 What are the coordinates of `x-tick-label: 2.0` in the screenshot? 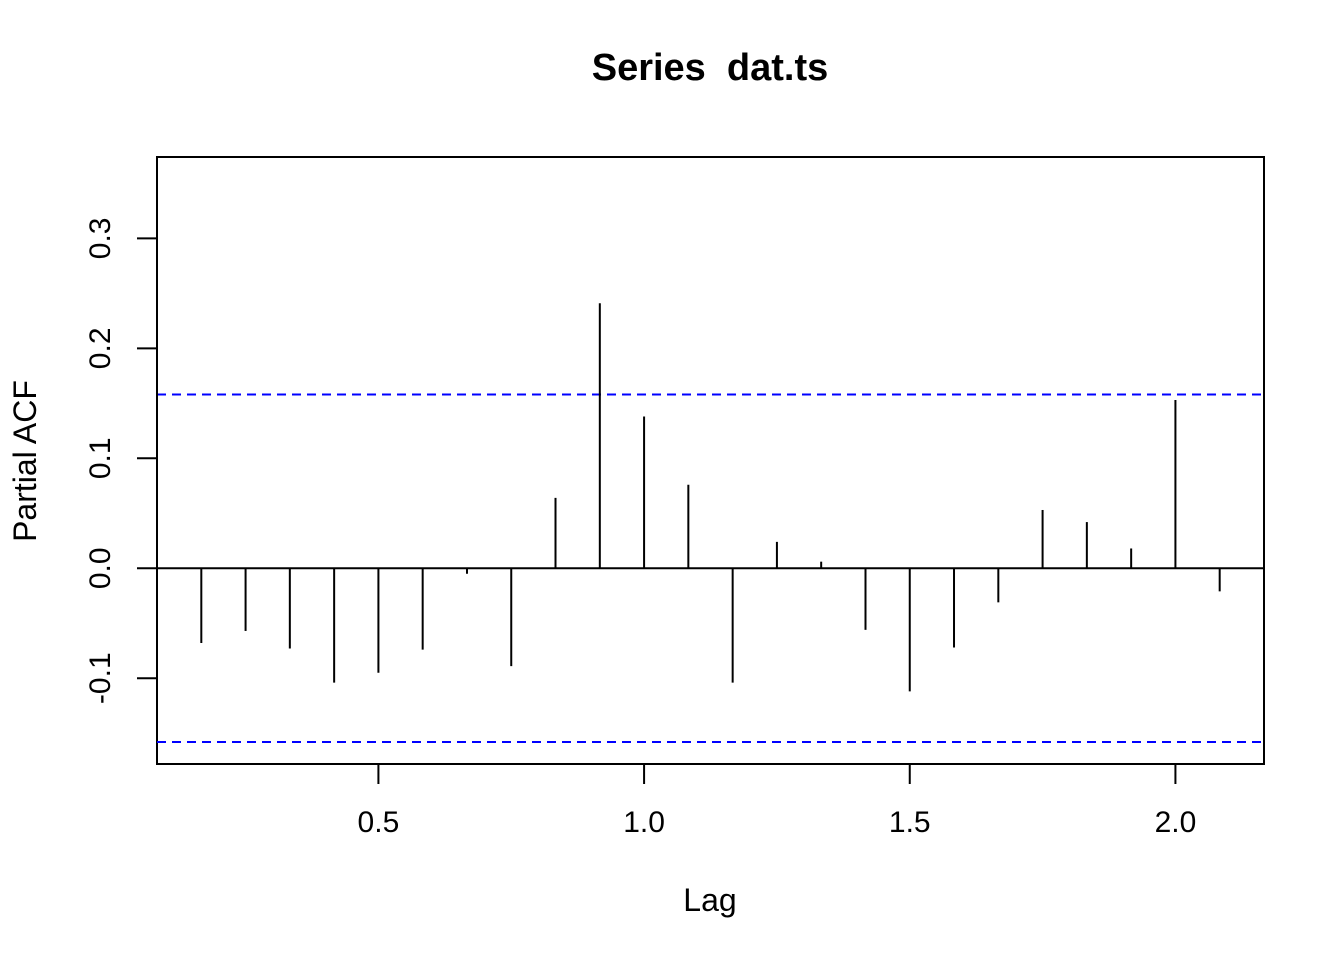 It's located at (1176, 822).